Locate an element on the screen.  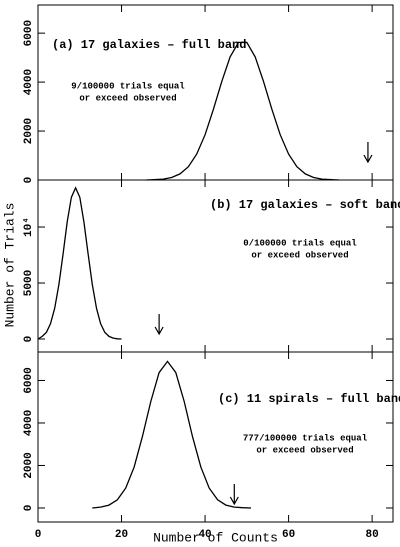
y-axis-label: Number of Trials is located at coordinates (9, 265).